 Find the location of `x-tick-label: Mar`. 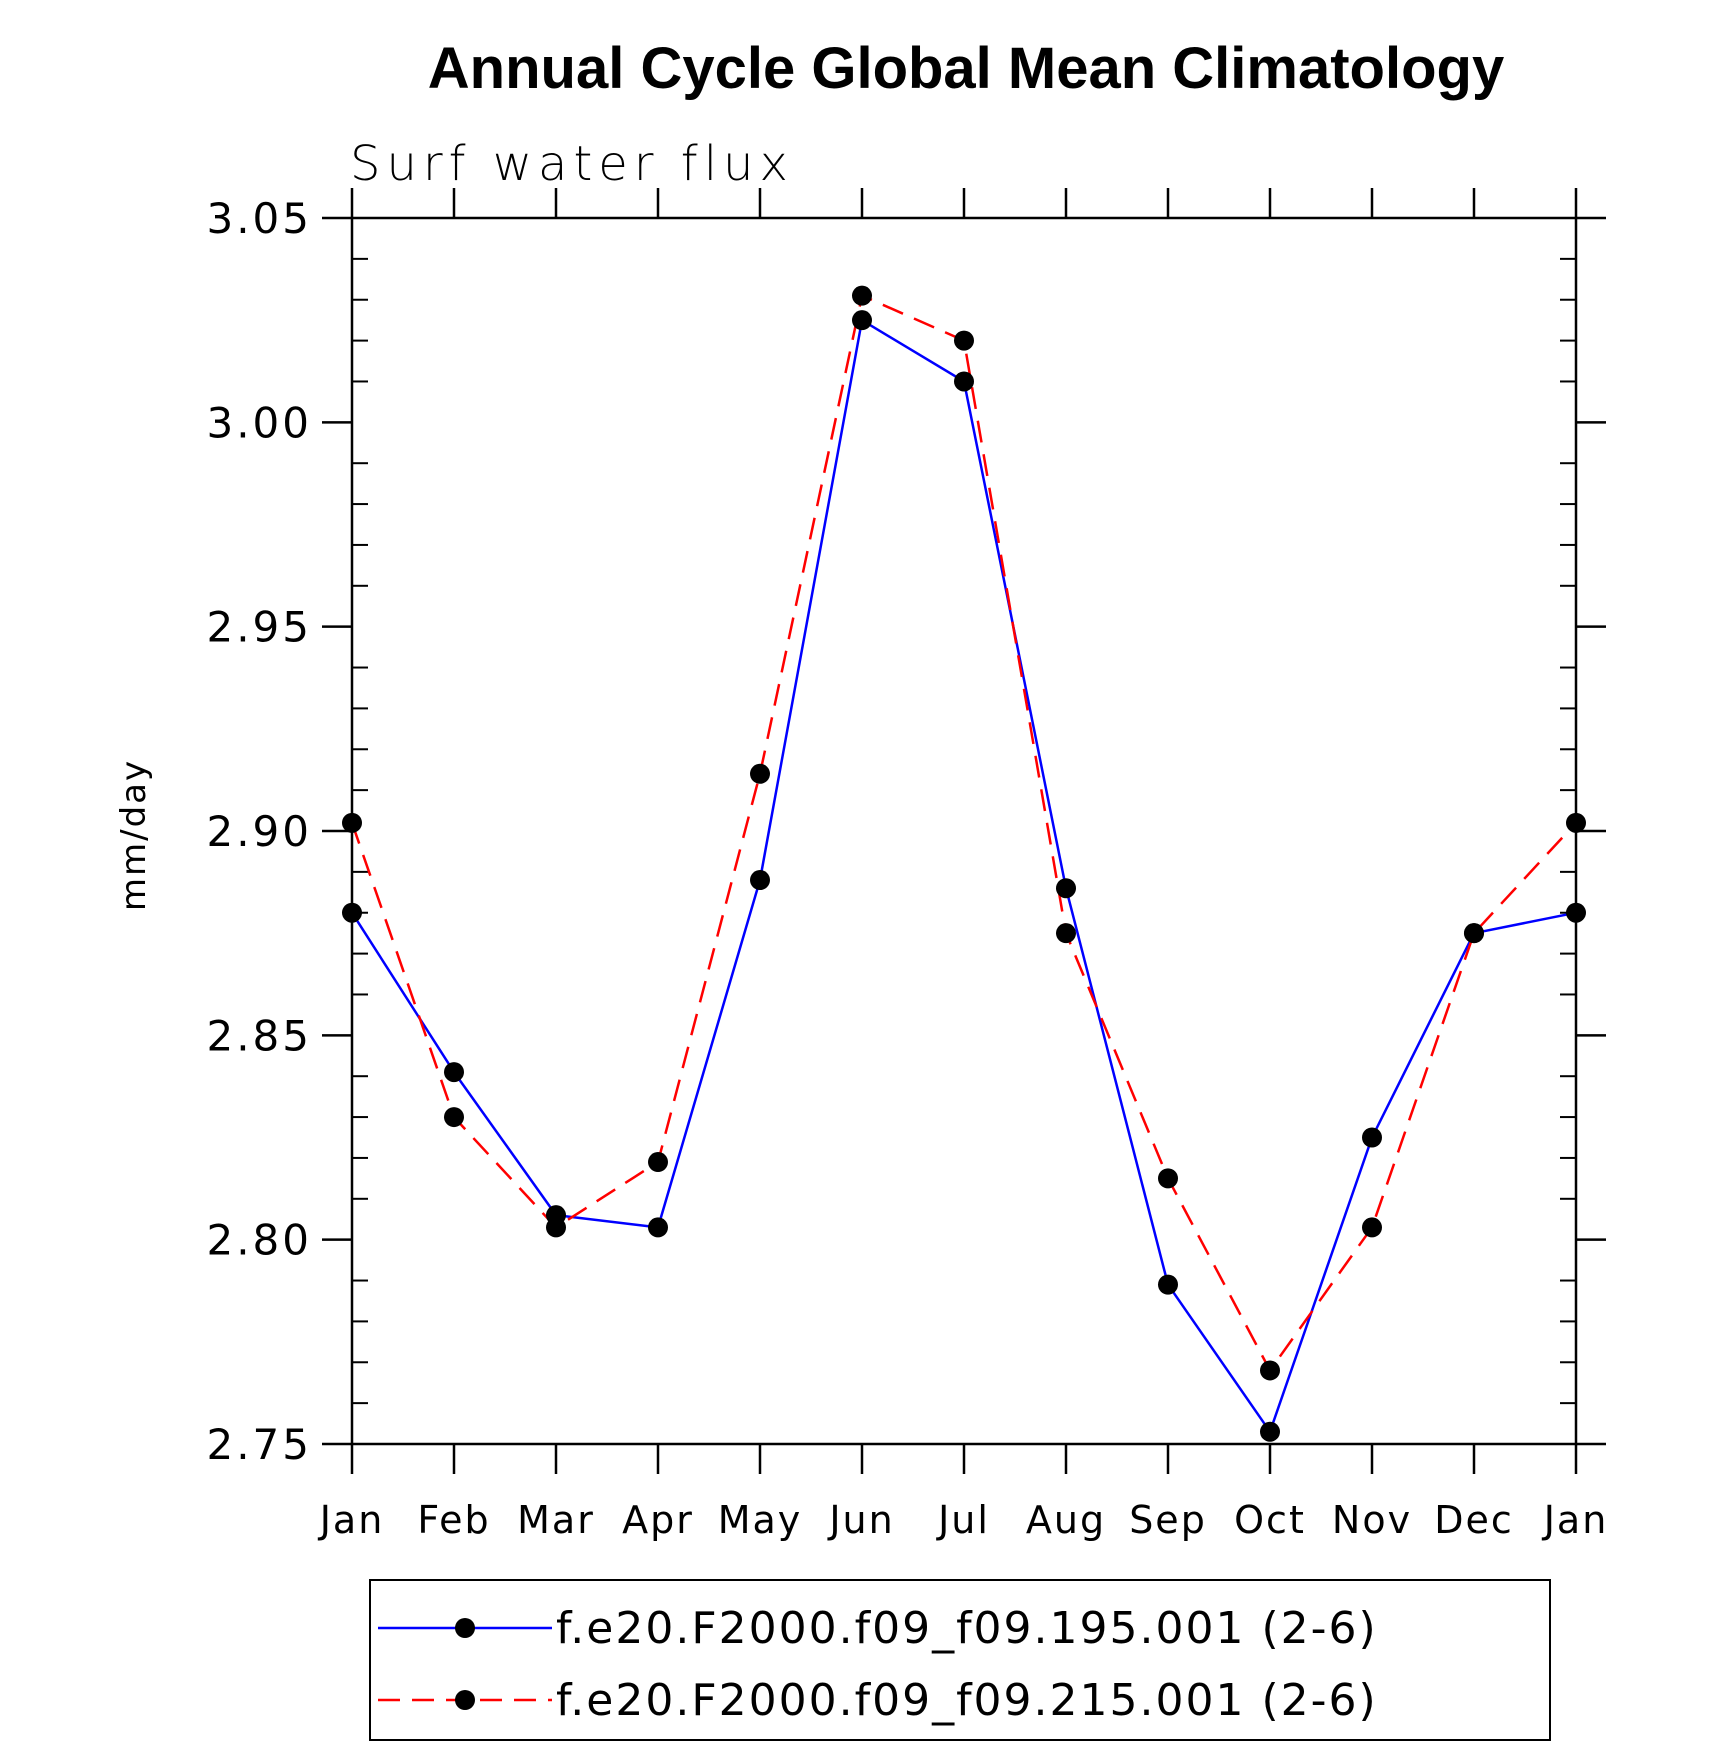

x-tick-label: Mar is located at coordinates (556, 1520).